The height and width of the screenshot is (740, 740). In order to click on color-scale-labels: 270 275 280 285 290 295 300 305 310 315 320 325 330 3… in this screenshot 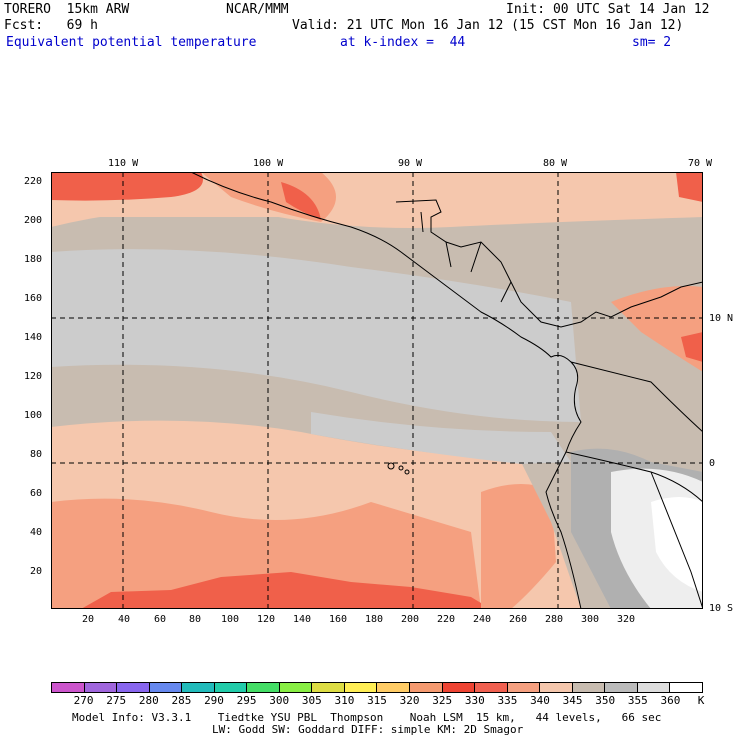, I will do `click(395, 700)`.